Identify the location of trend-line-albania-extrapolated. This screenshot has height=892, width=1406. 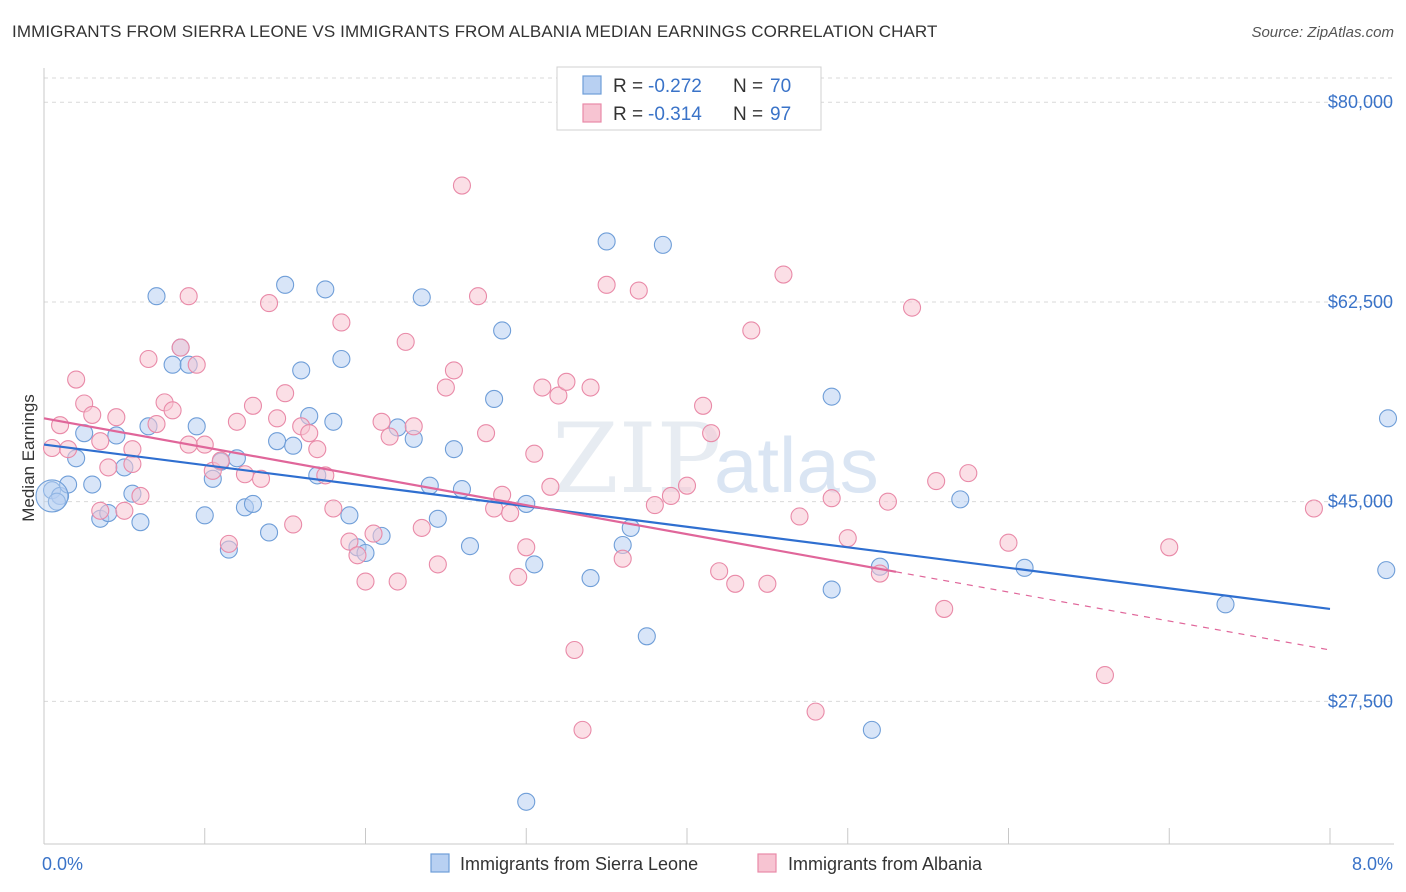
(1113, 611).